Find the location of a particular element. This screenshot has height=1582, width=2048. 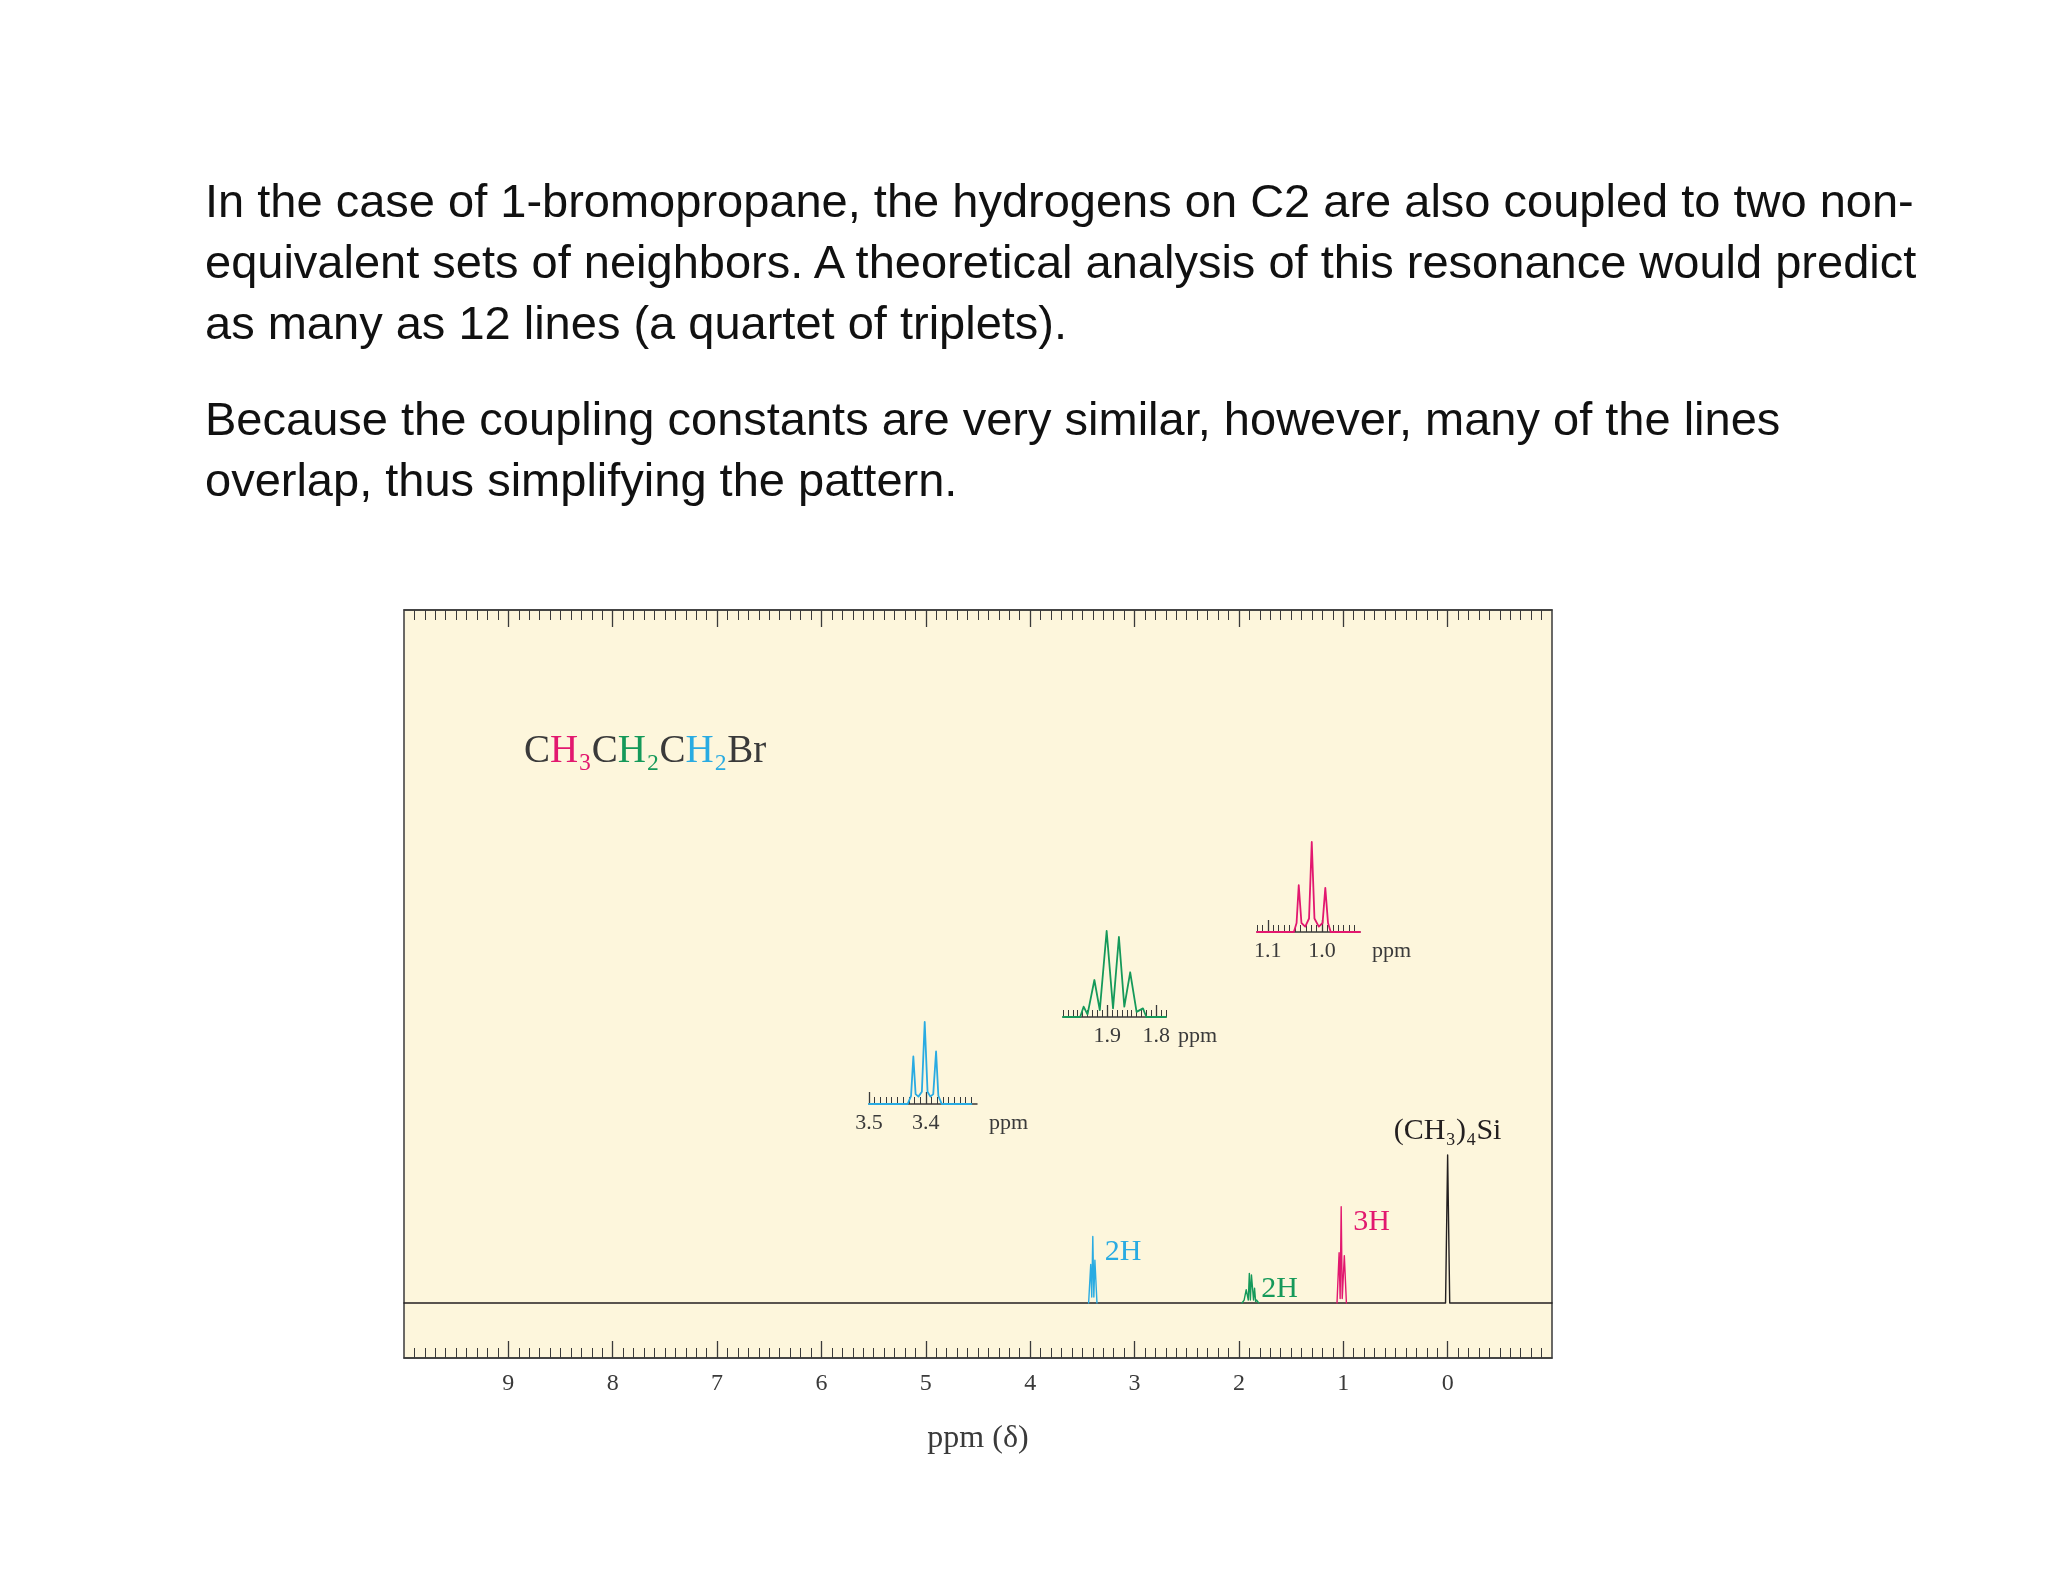

x-tick-label: 1.0 is located at coordinates (1322, 949).